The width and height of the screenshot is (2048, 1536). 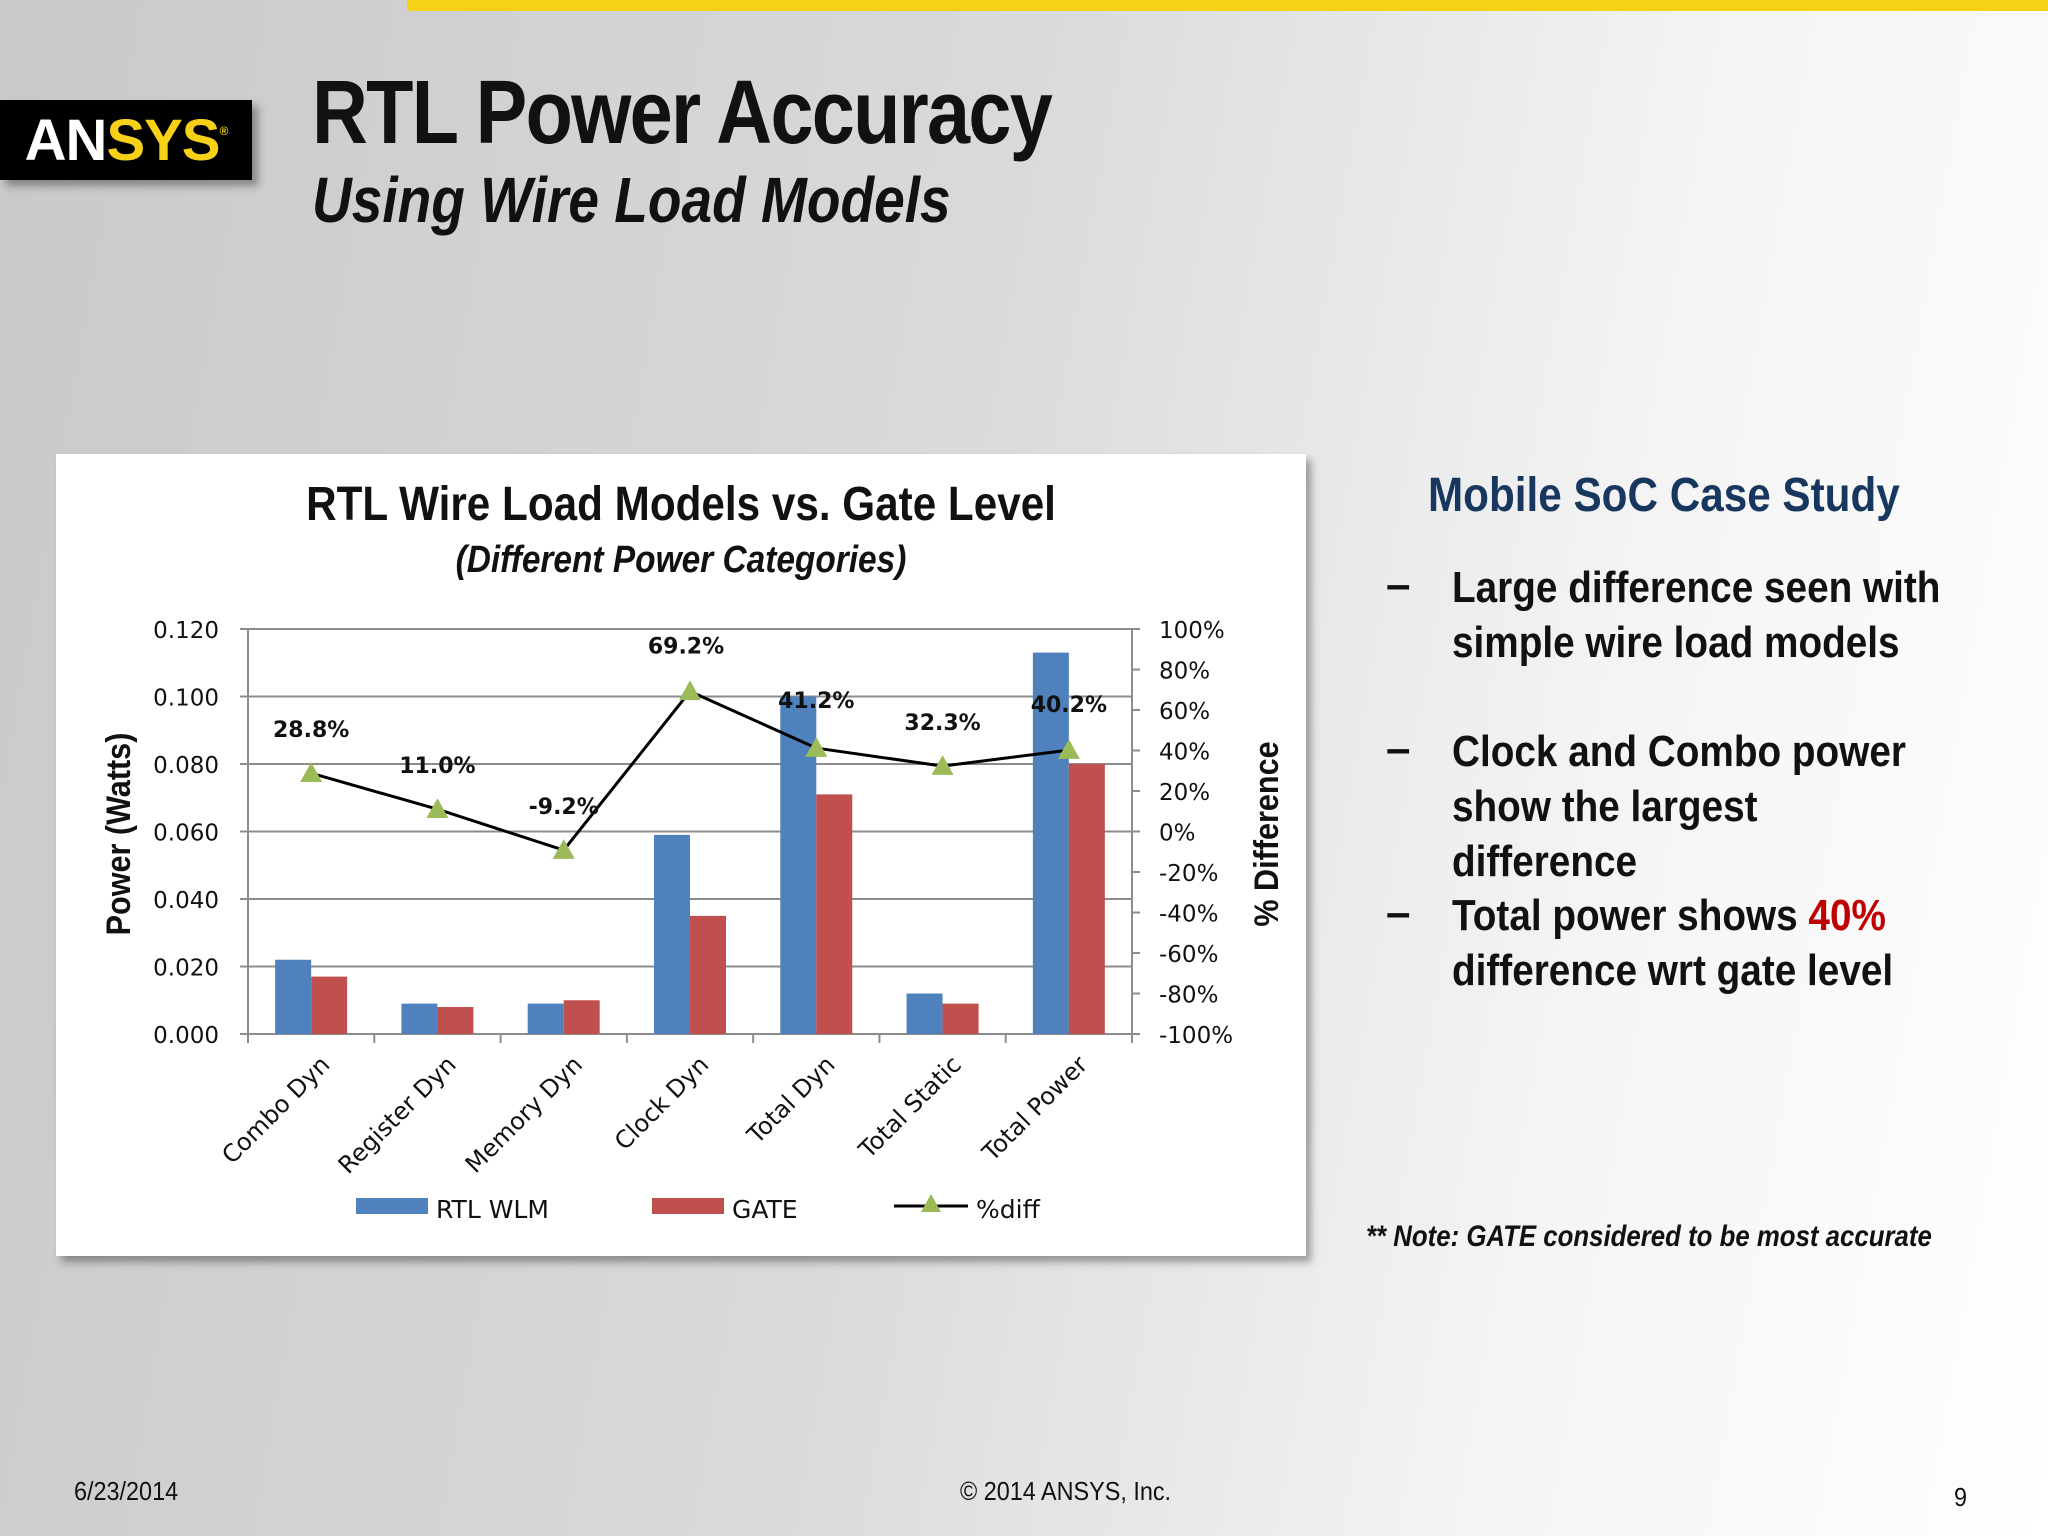 I want to click on y2-tick-label: 60%, so click(x=1184, y=712).